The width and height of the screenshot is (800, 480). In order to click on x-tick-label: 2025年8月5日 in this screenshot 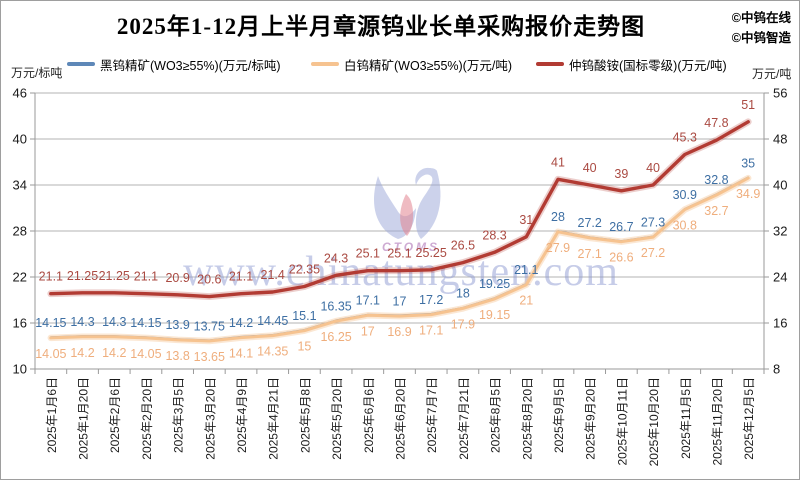, I will do `click(496, 415)`.